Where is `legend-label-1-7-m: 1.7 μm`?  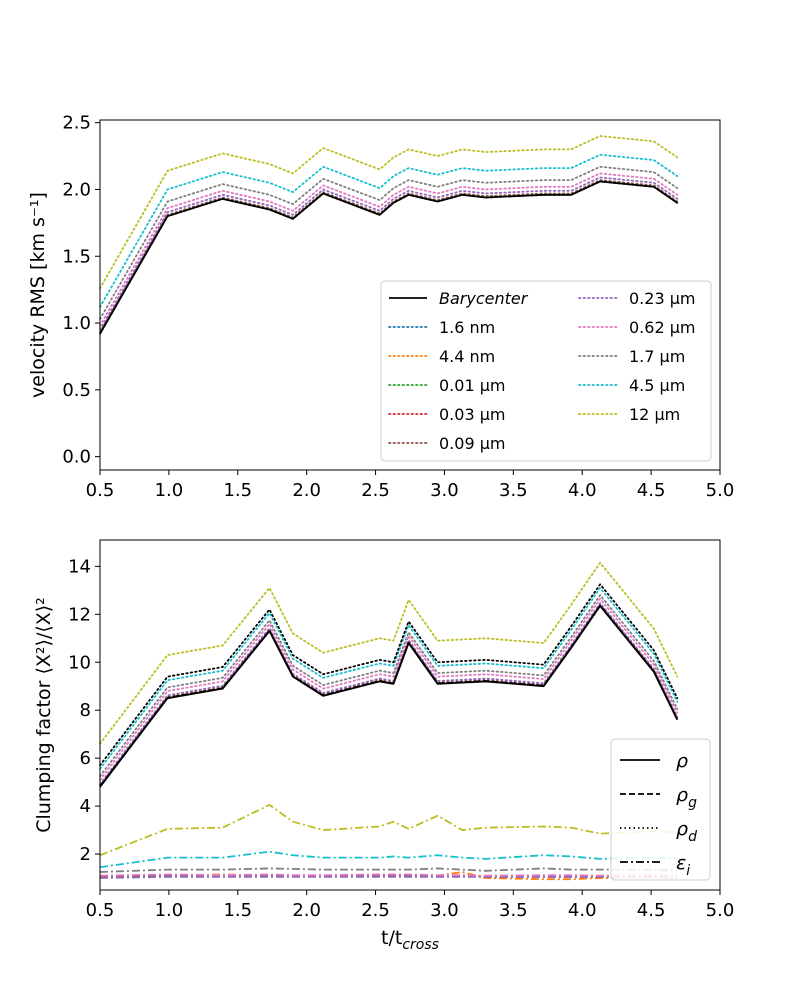
legend-label-1-7-m: 1.7 μm is located at coordinates (657, 356).